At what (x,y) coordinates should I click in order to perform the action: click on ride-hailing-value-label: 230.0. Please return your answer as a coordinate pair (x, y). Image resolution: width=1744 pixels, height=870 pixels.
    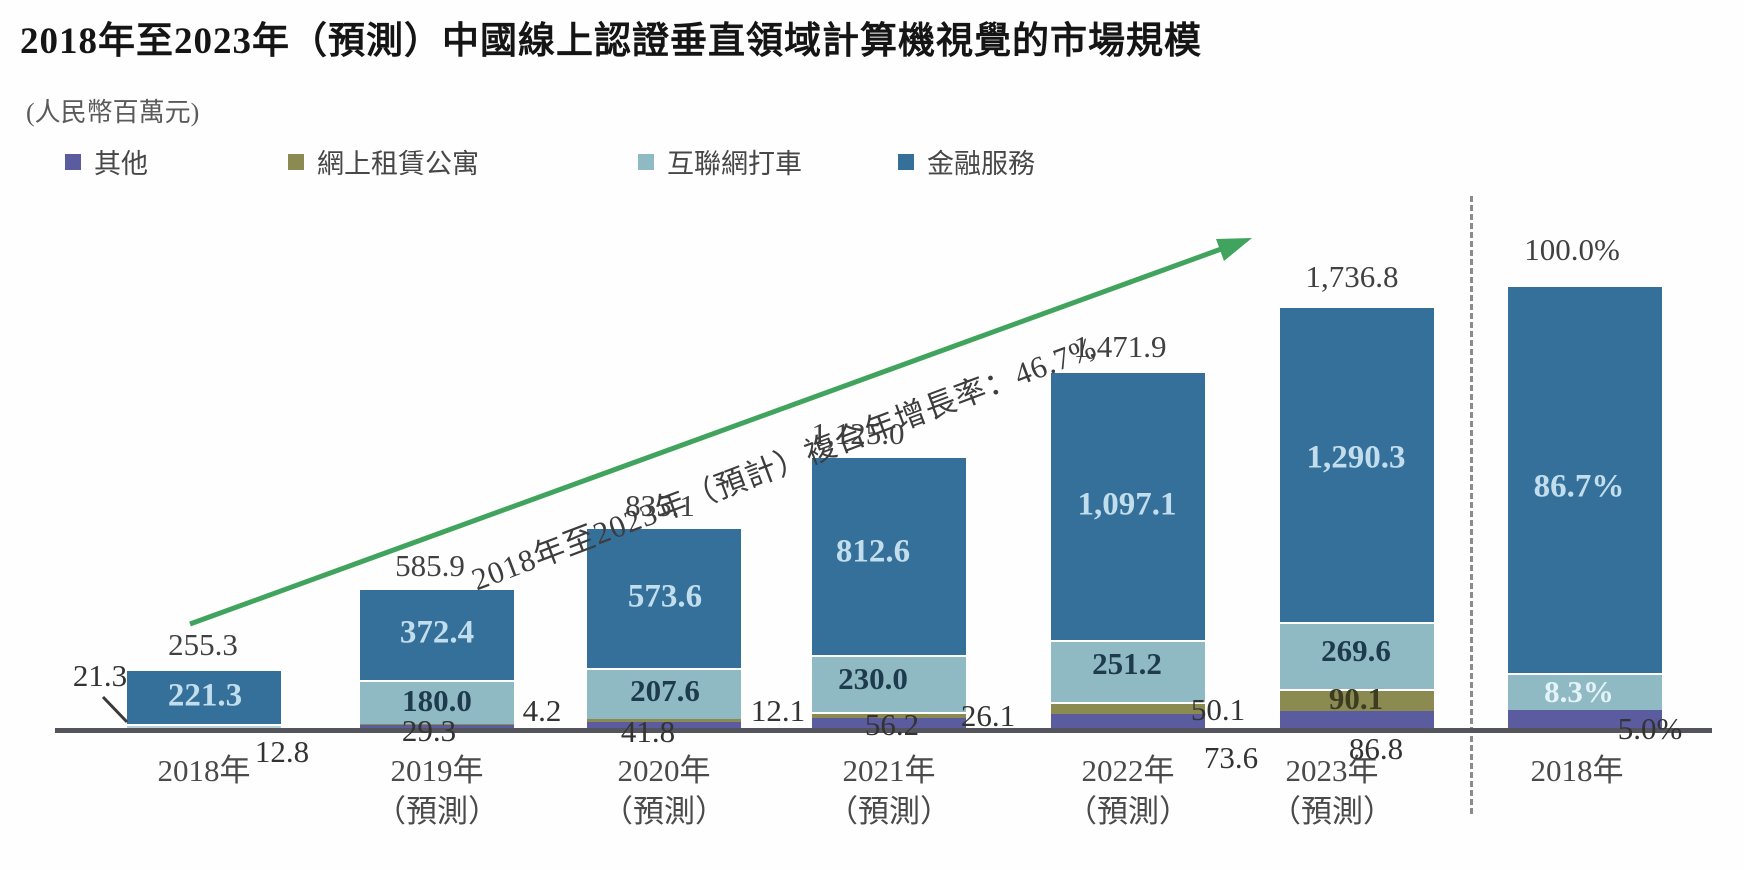
    Looking at the image, I should click on (873, 678).